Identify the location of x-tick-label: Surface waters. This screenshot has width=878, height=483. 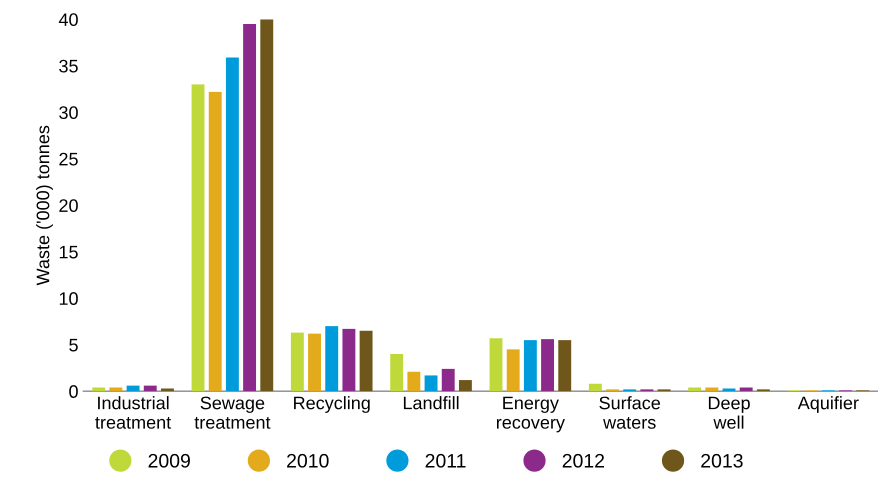
(629, 412).